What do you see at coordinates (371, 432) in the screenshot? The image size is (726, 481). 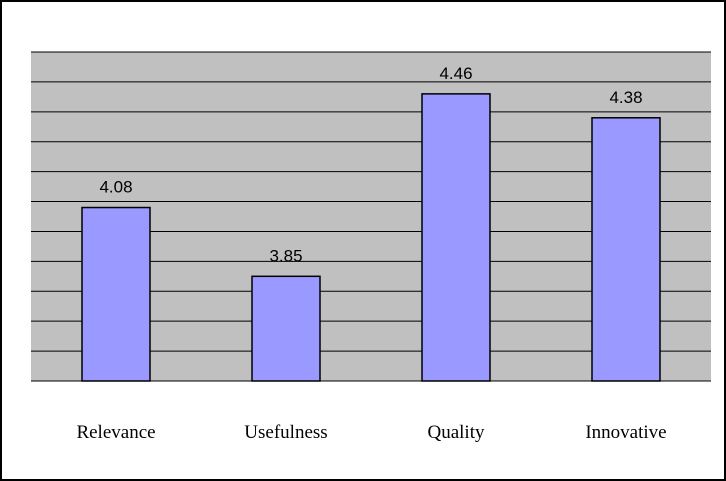 I see `category-labels: Relevance Usefulness Quality Innovative` at bounding box center [371, 432].